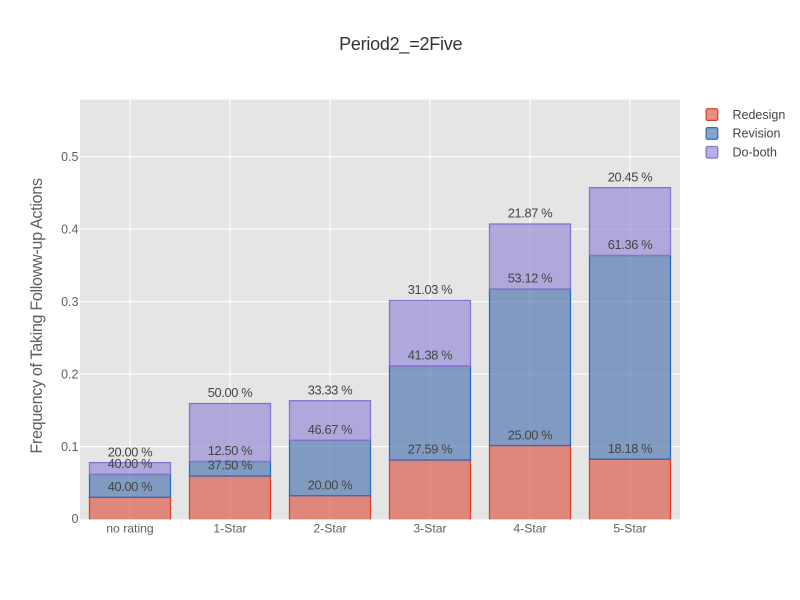 Image resolution: width=800 pixels, height=600 pixels. Describe the element at coordinates (329, 529) in the screenshot. I see `svg-text: 2-Star` at that location.